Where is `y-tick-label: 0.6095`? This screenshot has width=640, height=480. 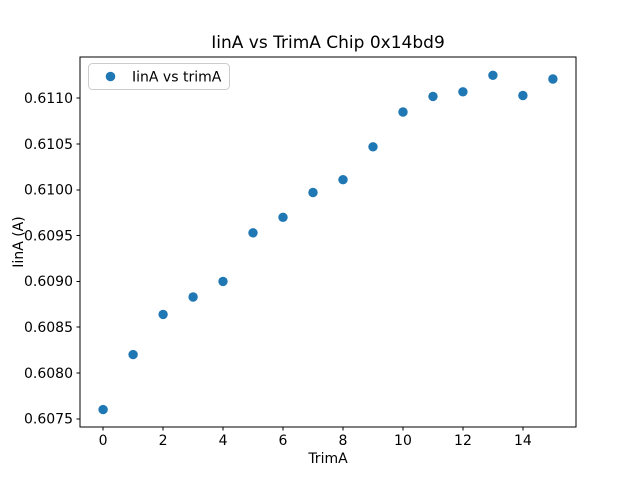
y-tick-label: 0.6095 is located at coordinates (48, 236).